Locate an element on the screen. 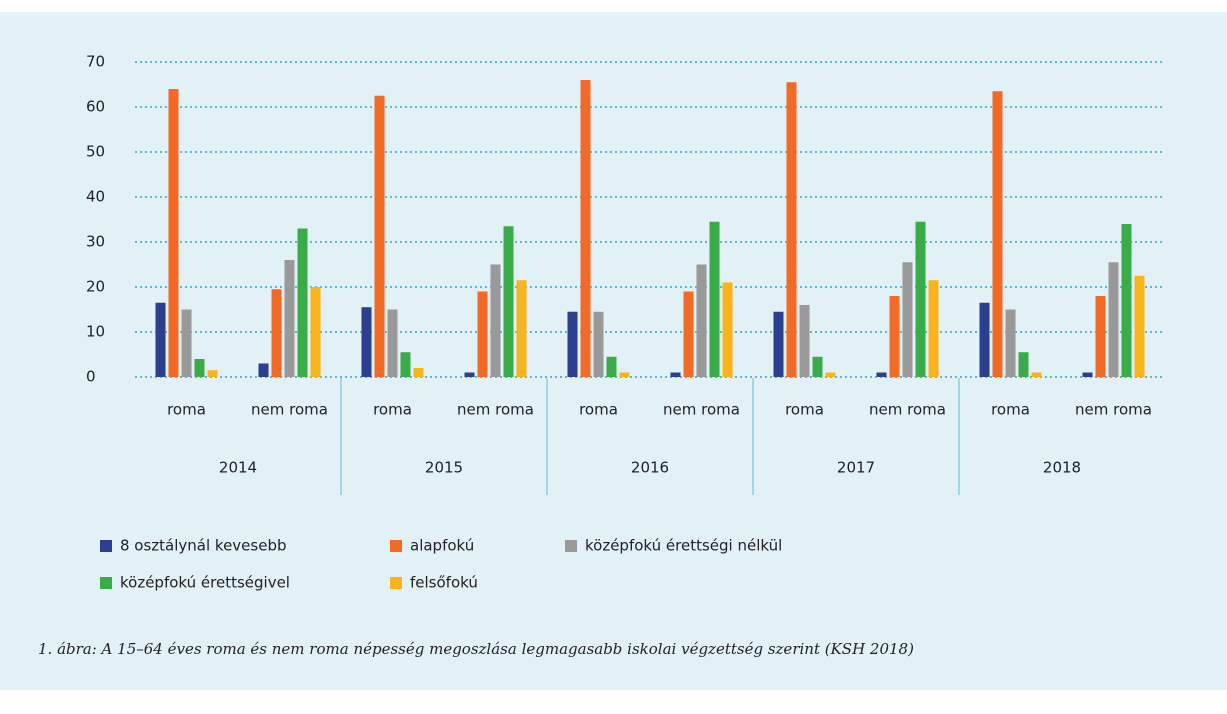  y-tick-label: 70 is located at coordinates (95, 62).